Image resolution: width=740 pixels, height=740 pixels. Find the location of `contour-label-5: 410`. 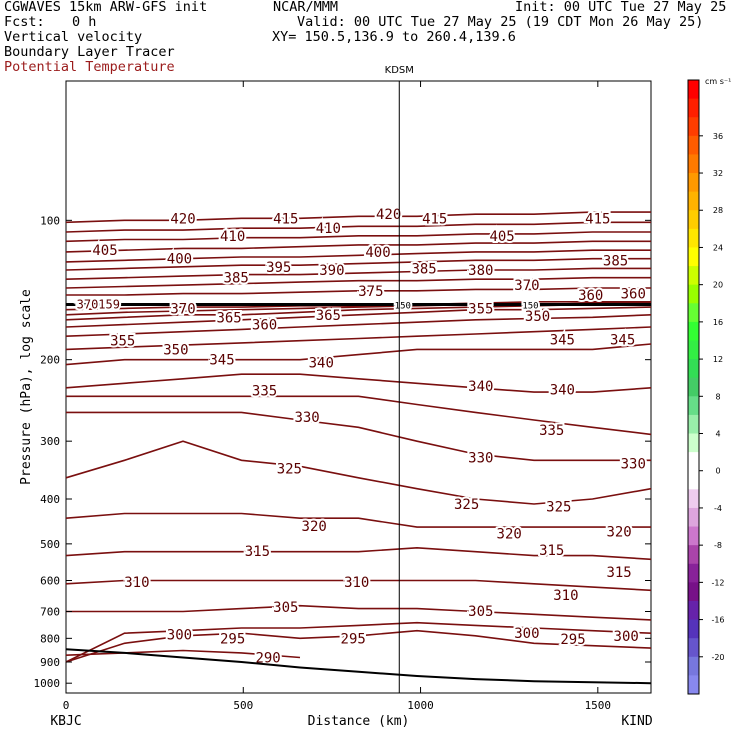

contour-label-5: 410 is located at coordinates (232, 237).